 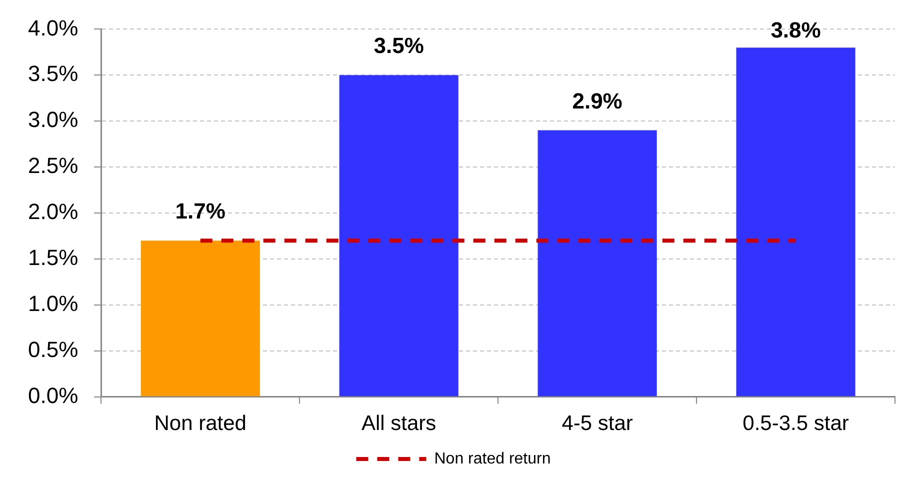 What do you see at coordinates (53, 211) in the screenshot?
I see `y-tick-label: 2.0%` at bounding box center [53, 211].